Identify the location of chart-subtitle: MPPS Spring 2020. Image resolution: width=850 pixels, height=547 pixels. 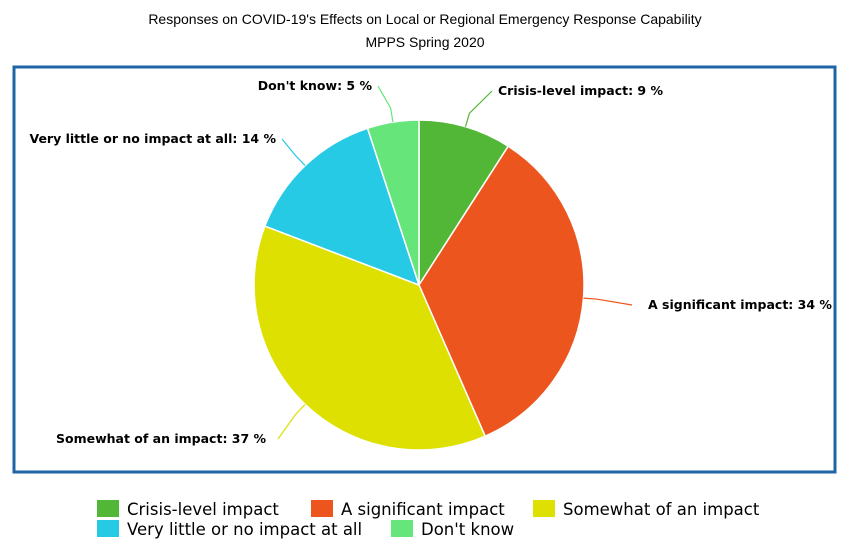
(424, 42).